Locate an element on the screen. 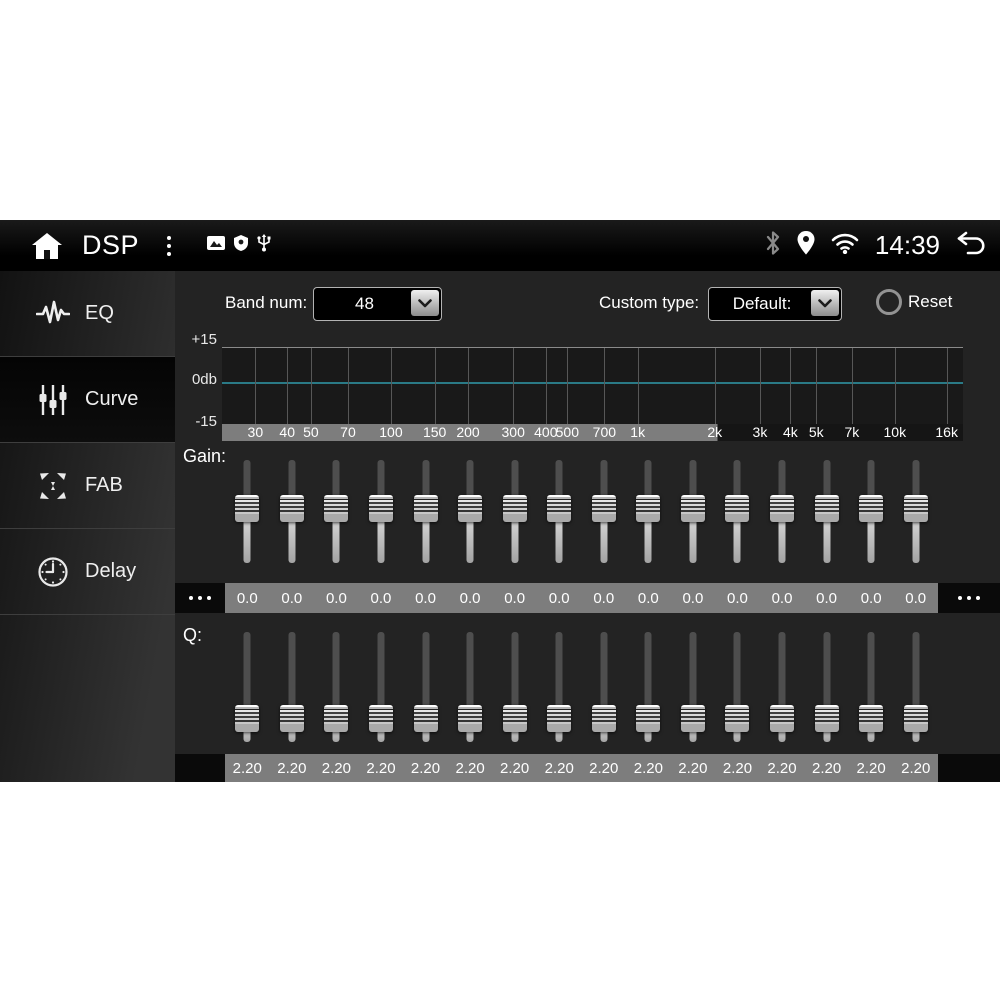 The image size is (1000, 1000). home-icon is located at coordinates (47, 246).